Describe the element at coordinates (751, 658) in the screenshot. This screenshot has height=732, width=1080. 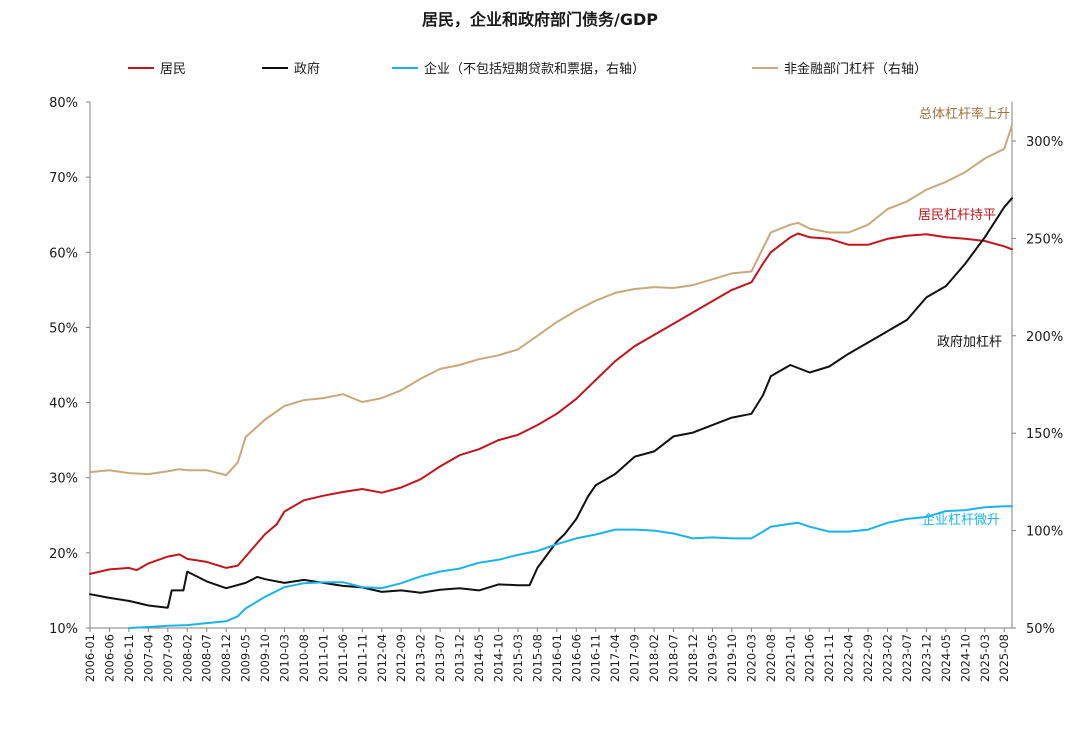
I see `x-tick-label: 2020-03` at that location.